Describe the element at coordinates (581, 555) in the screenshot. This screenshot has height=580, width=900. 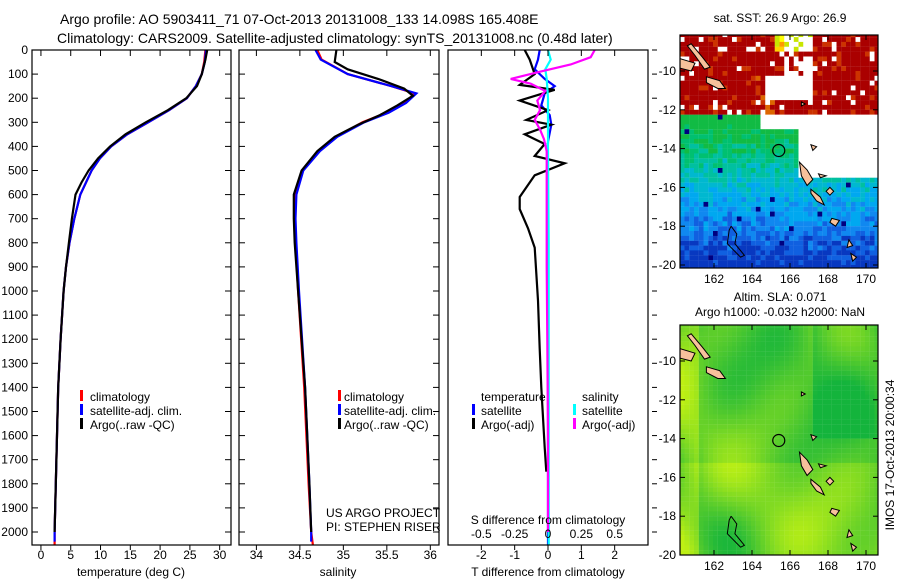
I see `x-tick-label: 1` at that location.